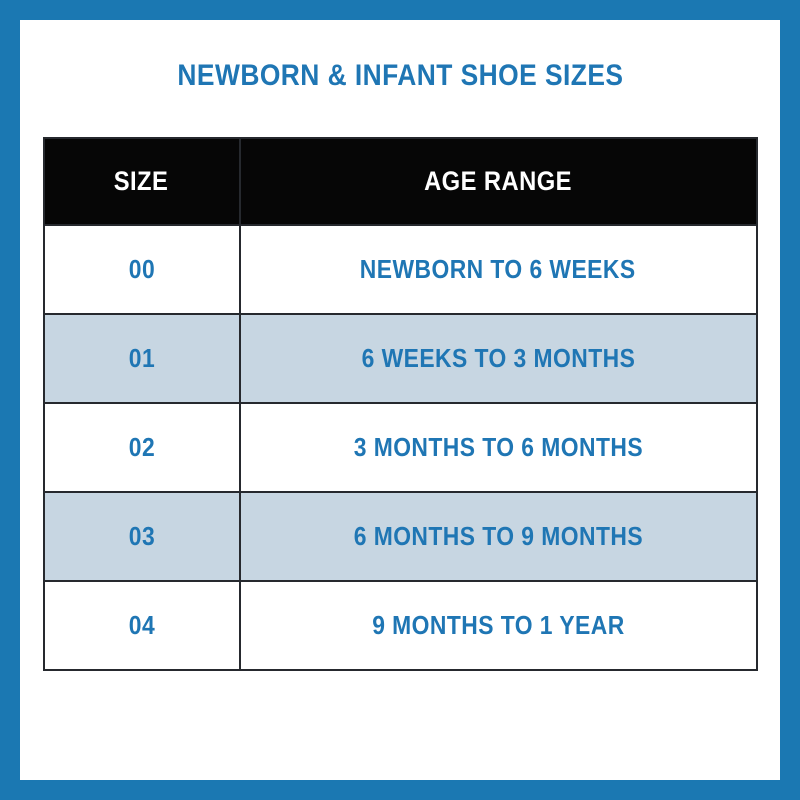 Image resolution: width=800 pixels, height=800 pixels. I want to click on size-cell: 04, so click(141, 625).